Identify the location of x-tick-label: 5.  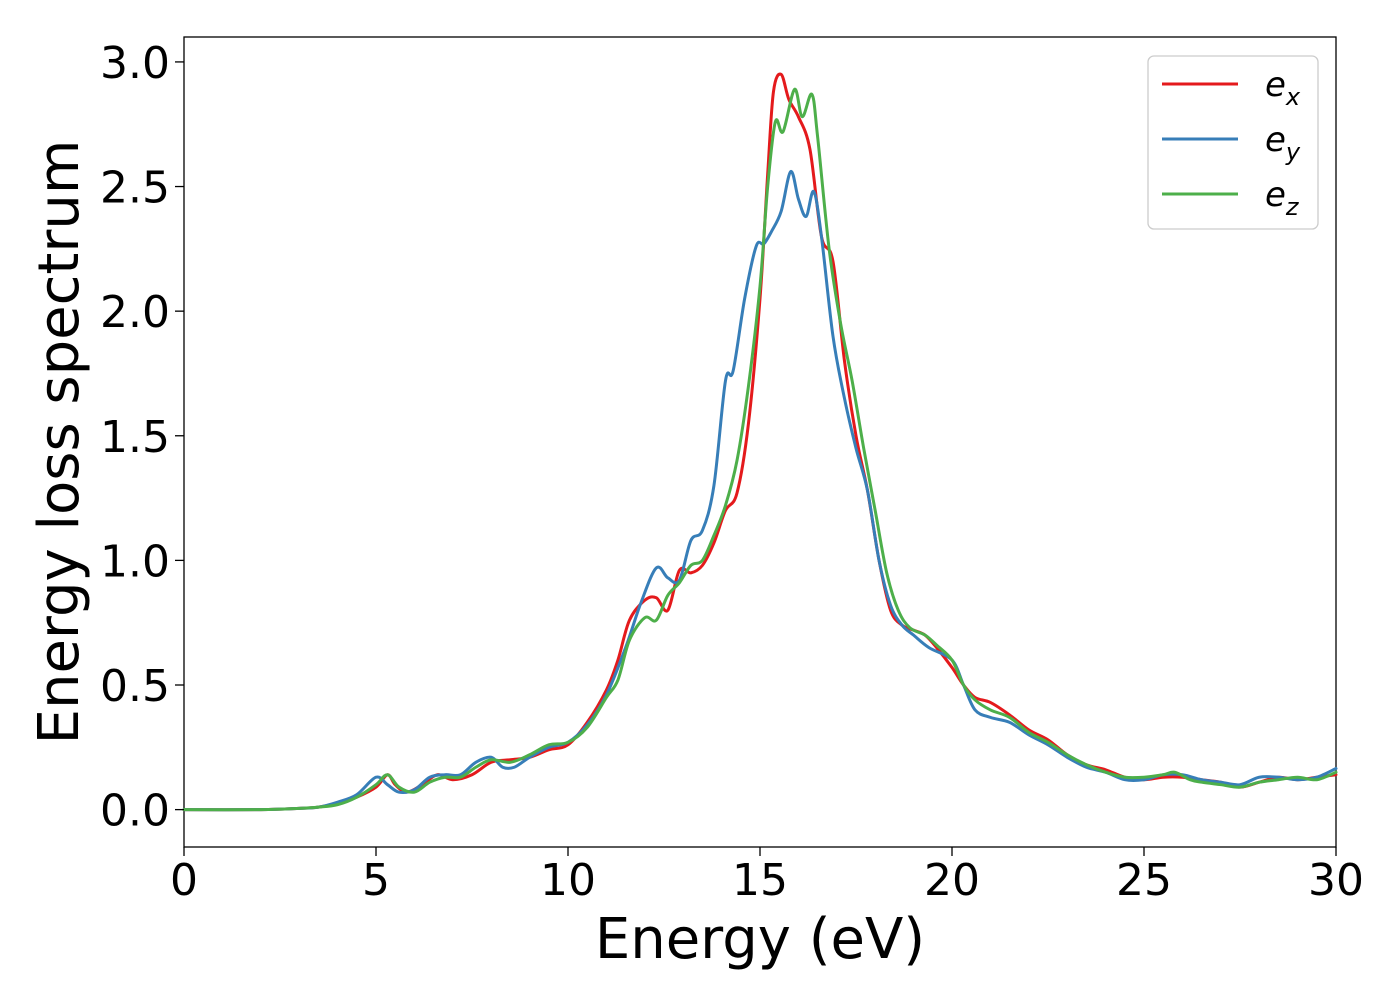
(376, 880).